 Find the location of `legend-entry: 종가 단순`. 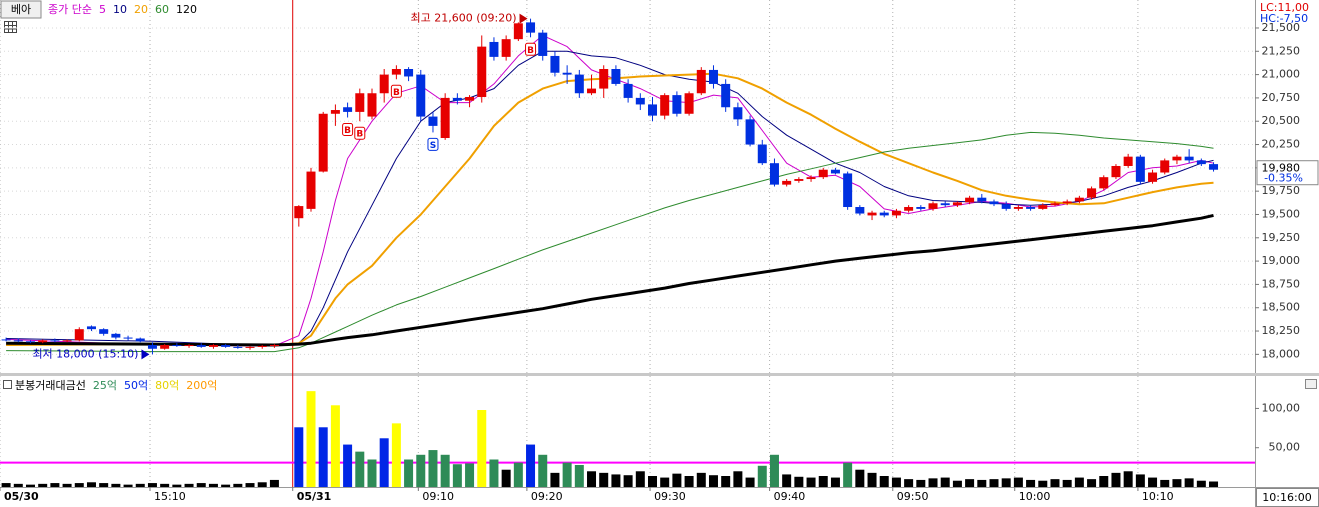

legend-entry: 종가 단순 is located at coordinates (70, 9).